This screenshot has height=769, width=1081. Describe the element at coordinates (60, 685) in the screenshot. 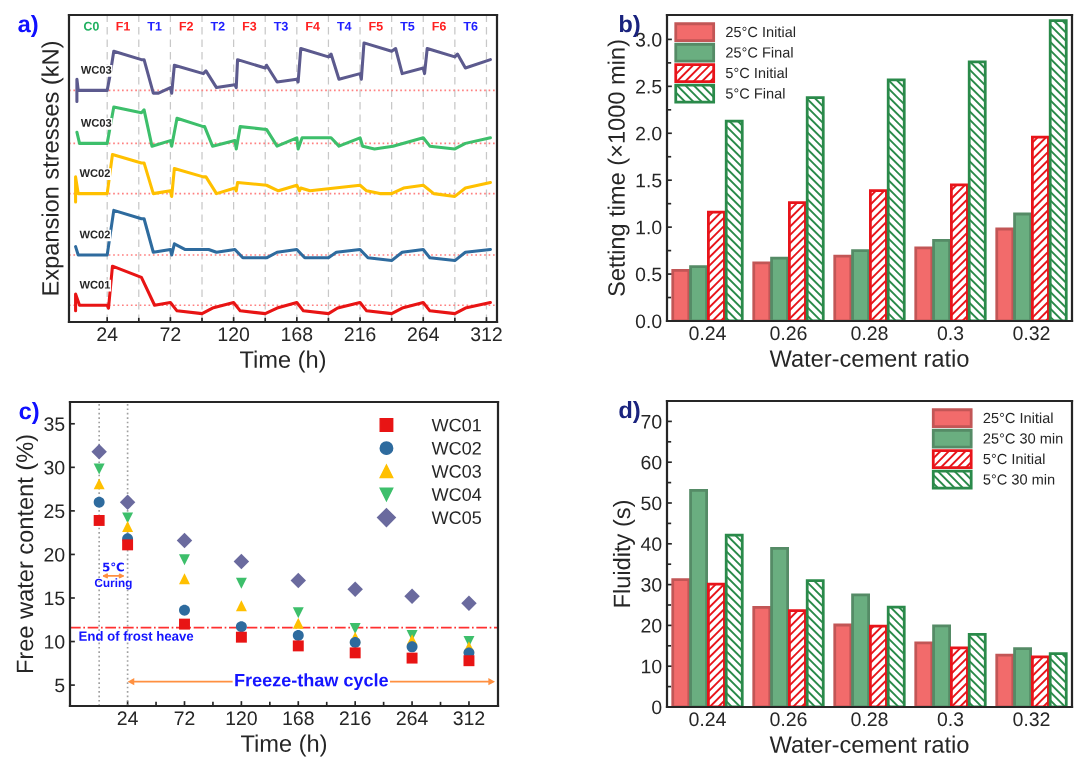

I see `y-tick-label: 5` at that location.